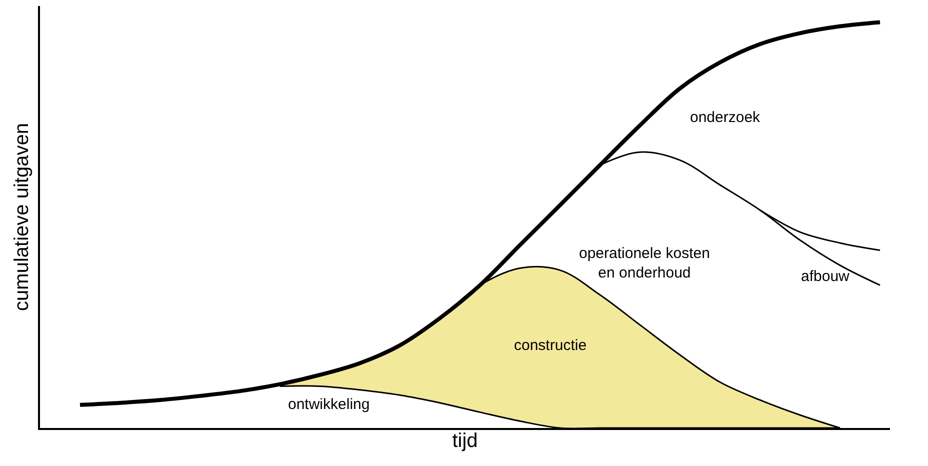 This screenshot has width=928, height=466. What do you see at coordinates (550, 345) in the screenshot?
I see `annotation: constructie` at bounding box center [550, 345].